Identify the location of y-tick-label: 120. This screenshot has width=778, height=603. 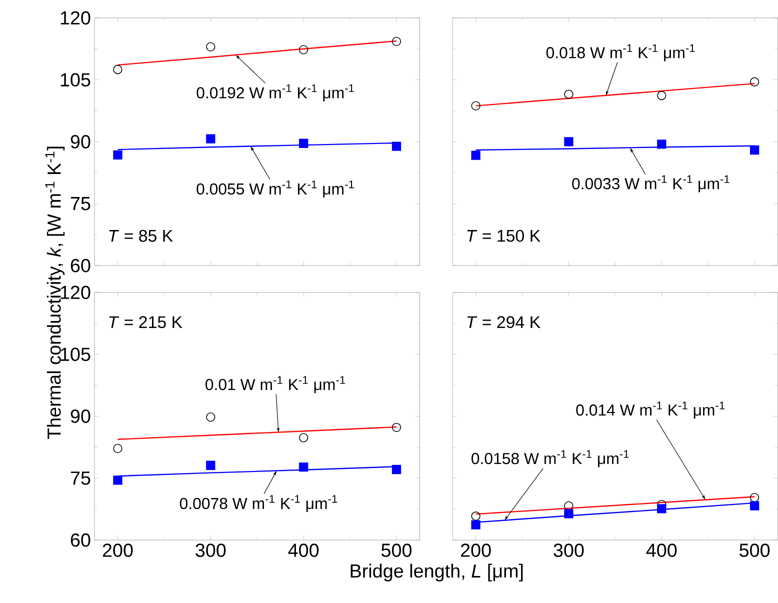
(75, 18).